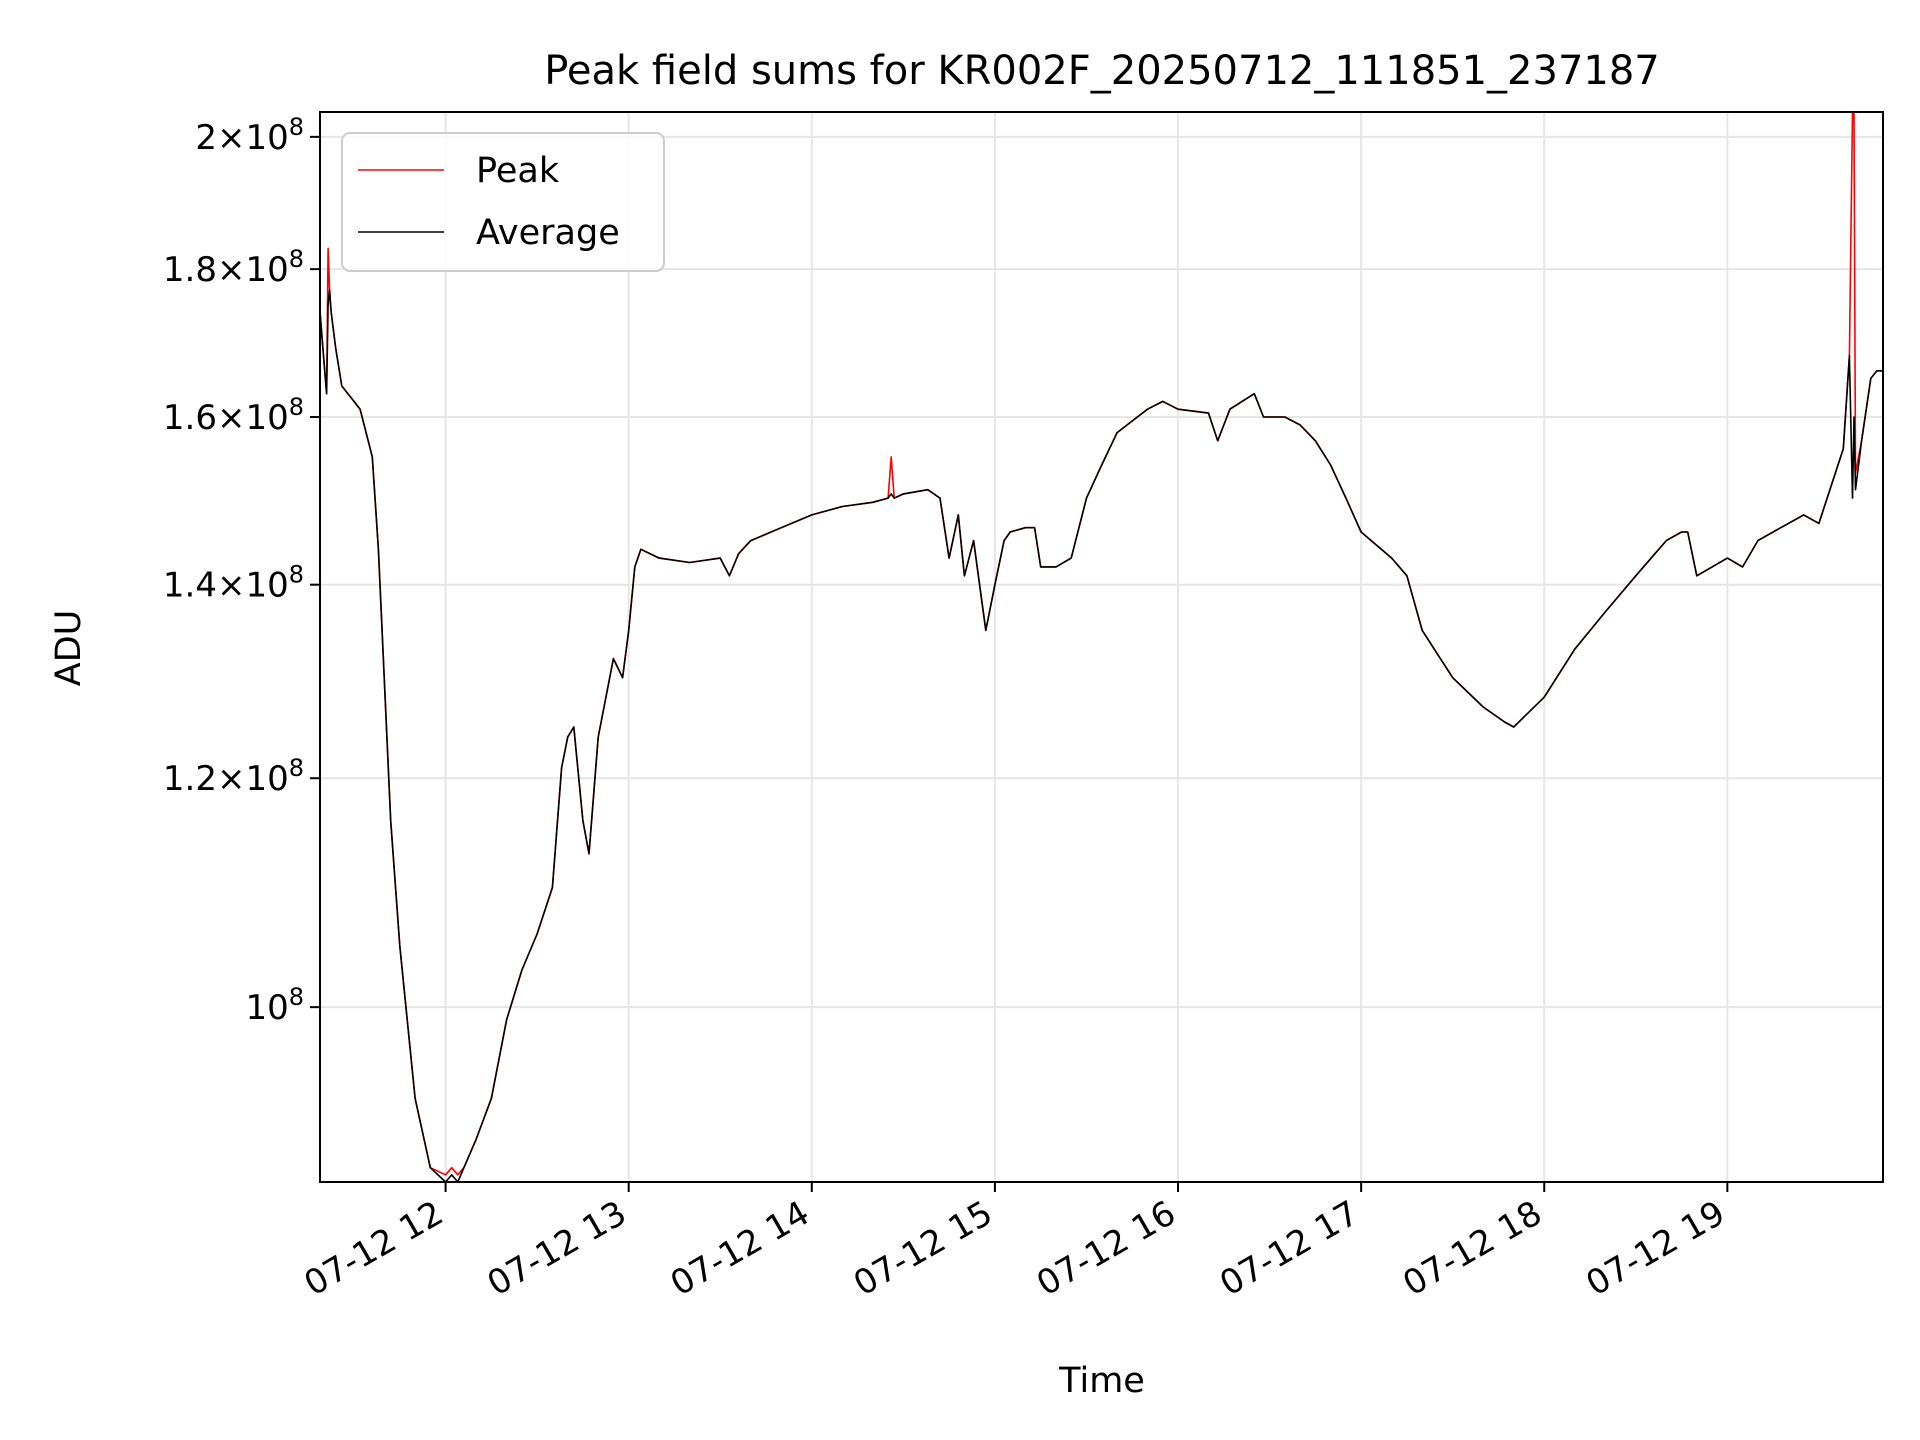 This screenshot has height=1440, width=1920. Describe the element at coordinates (249, 135) in the screenshot. I see `y-tick-label: 2×108` at that location.